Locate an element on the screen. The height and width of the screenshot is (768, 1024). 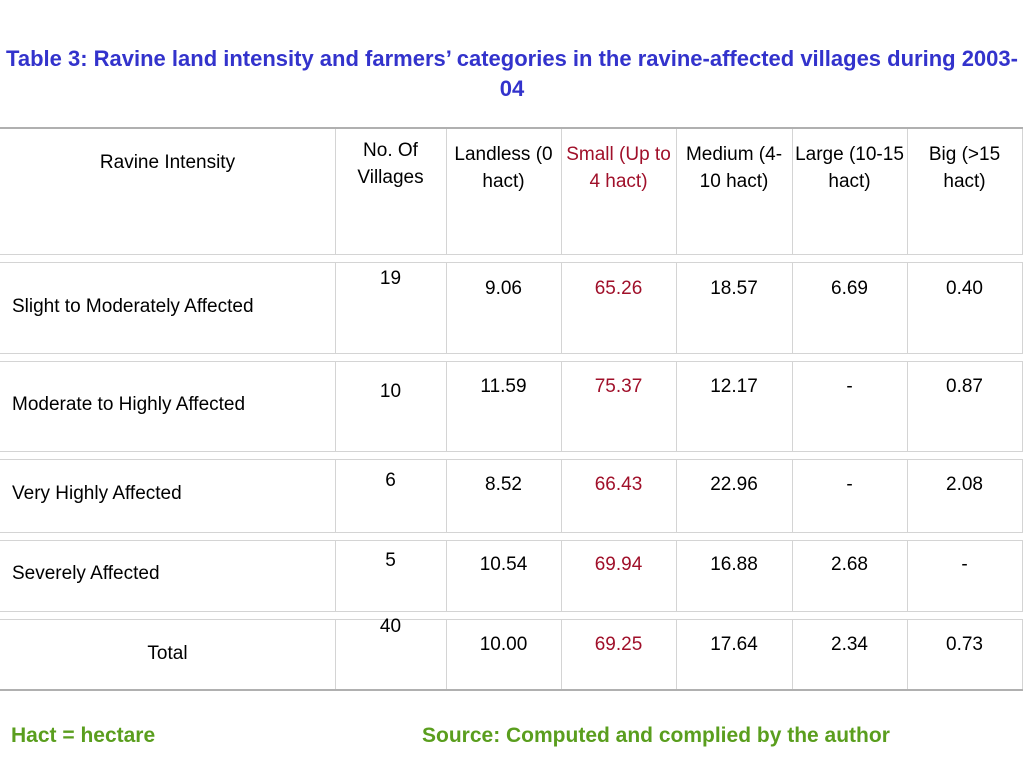
row-label: Very Highly Affected is located at coordinates (97, 493).